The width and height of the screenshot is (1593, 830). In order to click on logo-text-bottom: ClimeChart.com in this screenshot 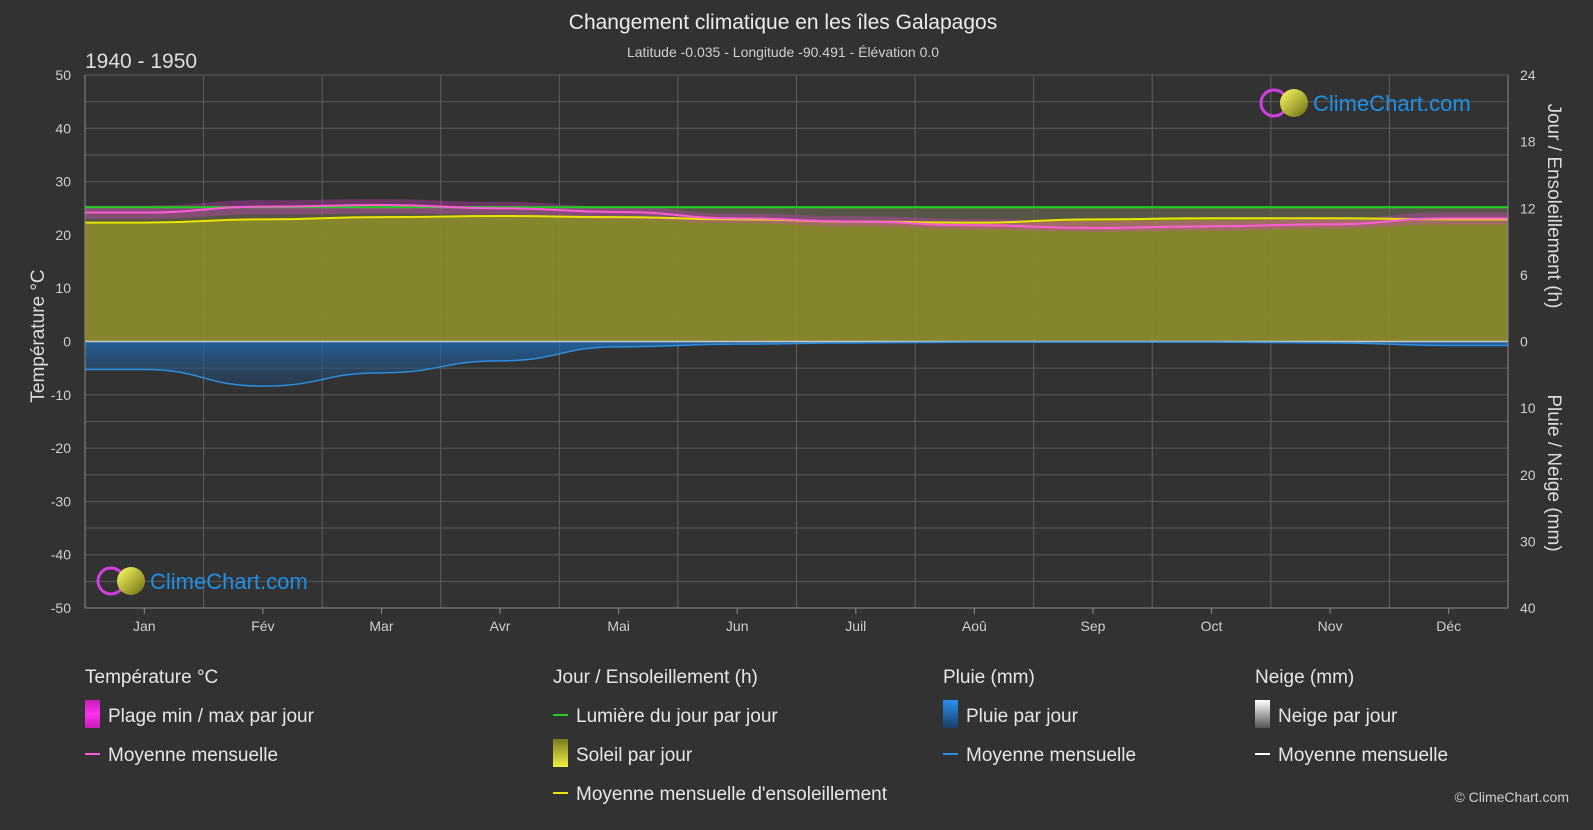, I will do `click(229, 581)`.